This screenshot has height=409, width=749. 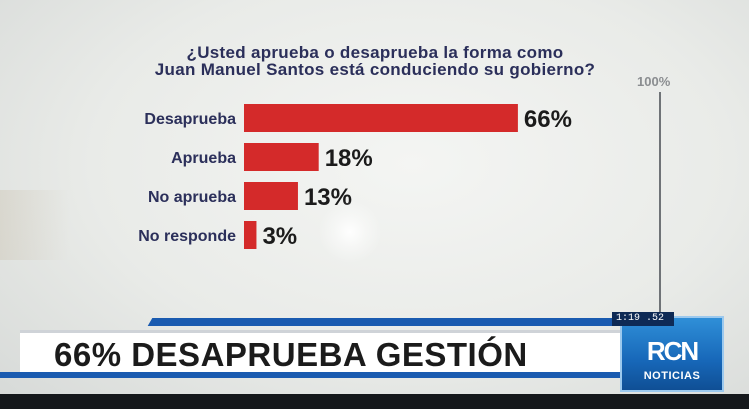 I want to click on logo-text: NOTICIAS, so click(x=672, y=376).